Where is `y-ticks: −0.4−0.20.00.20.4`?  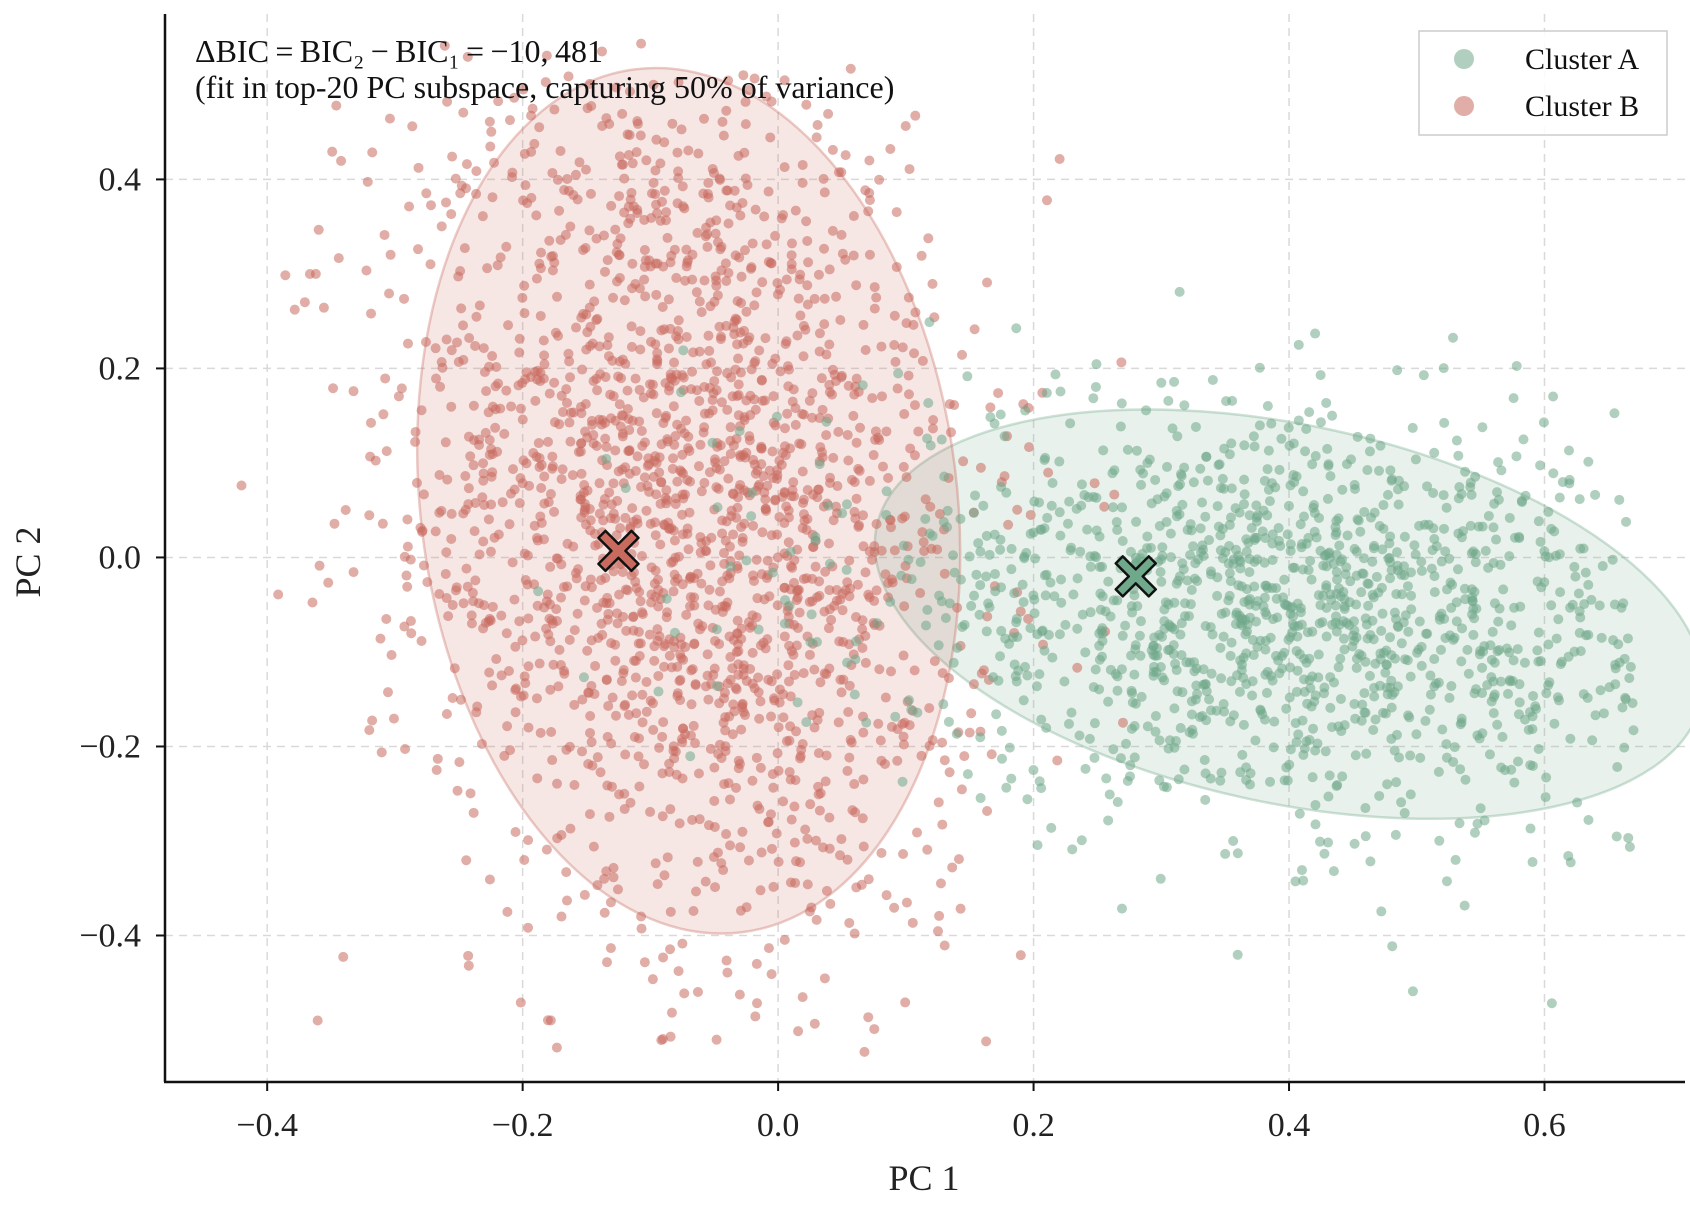
y-ticks: −0.4−0.20.00.20.4 is located at coordinates (122, 558).